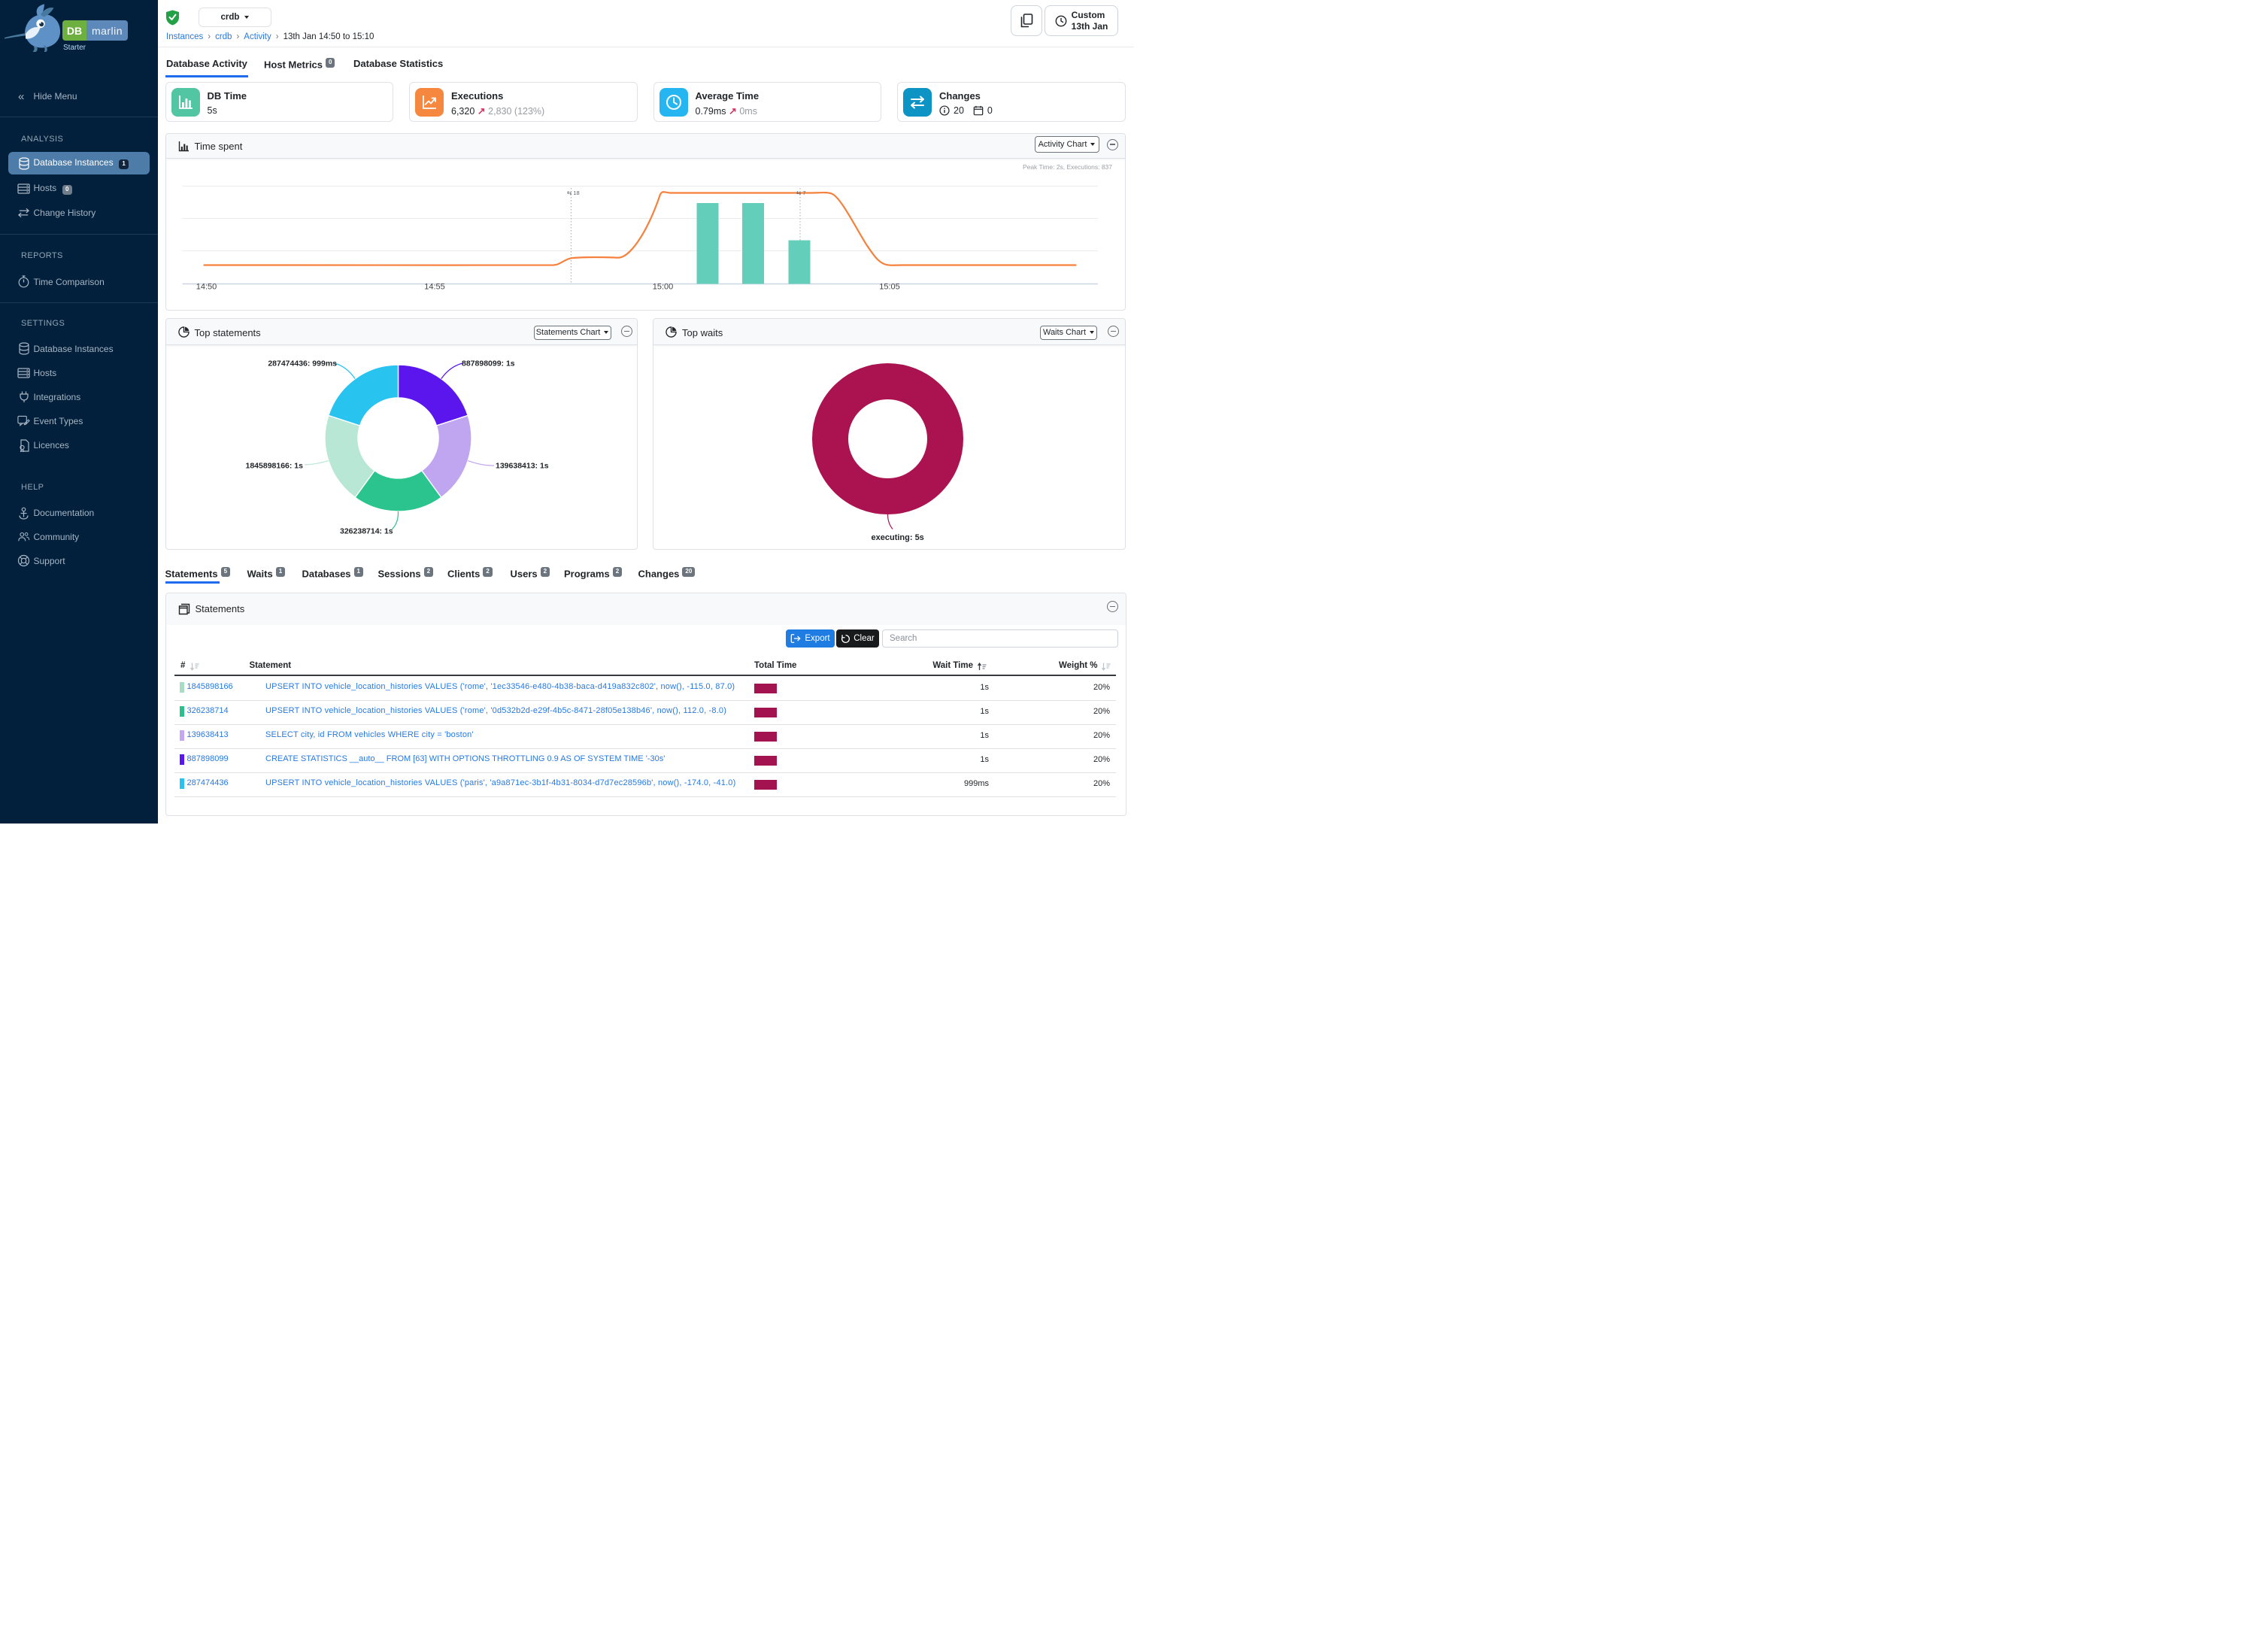 The height and width of the screenshot is (1647, 2268). Describe the element at coordinates (889, 286) in the screenshot. I see `svg-text: 15:05` at that location.